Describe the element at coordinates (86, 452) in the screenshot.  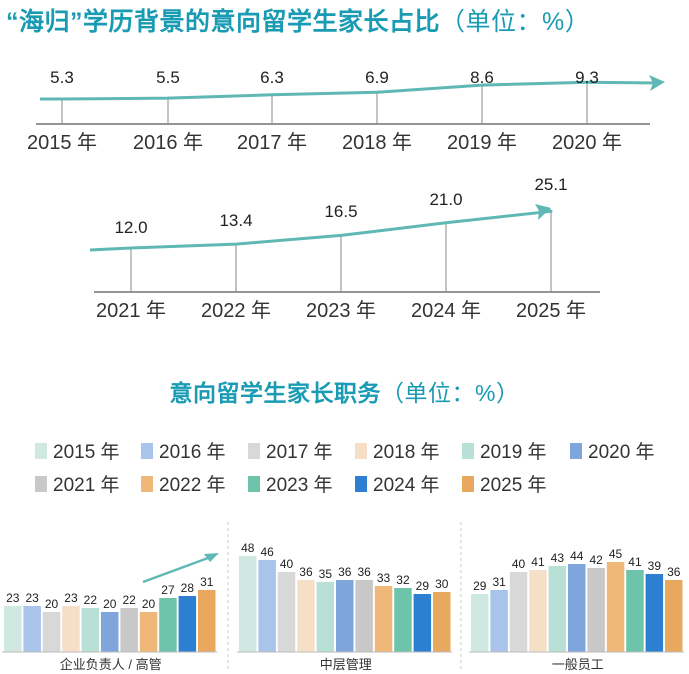
I see `legend-label: 2015 年` at that location.